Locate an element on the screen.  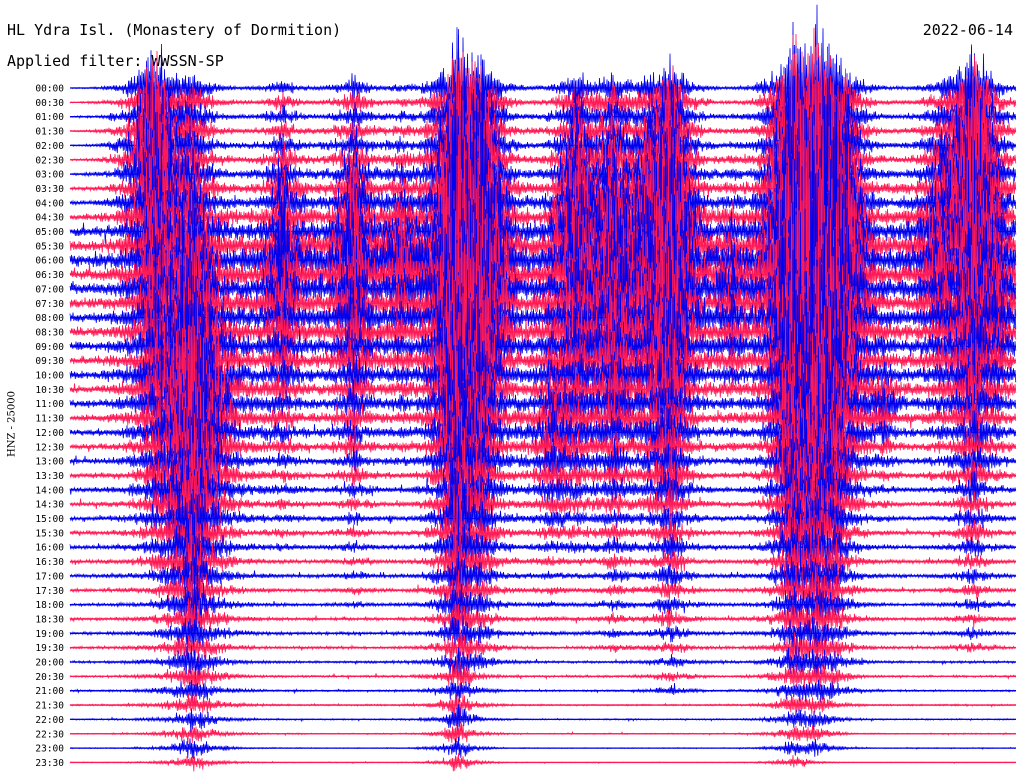
tick-label: 13:00 is located at coordinates (49, 462).